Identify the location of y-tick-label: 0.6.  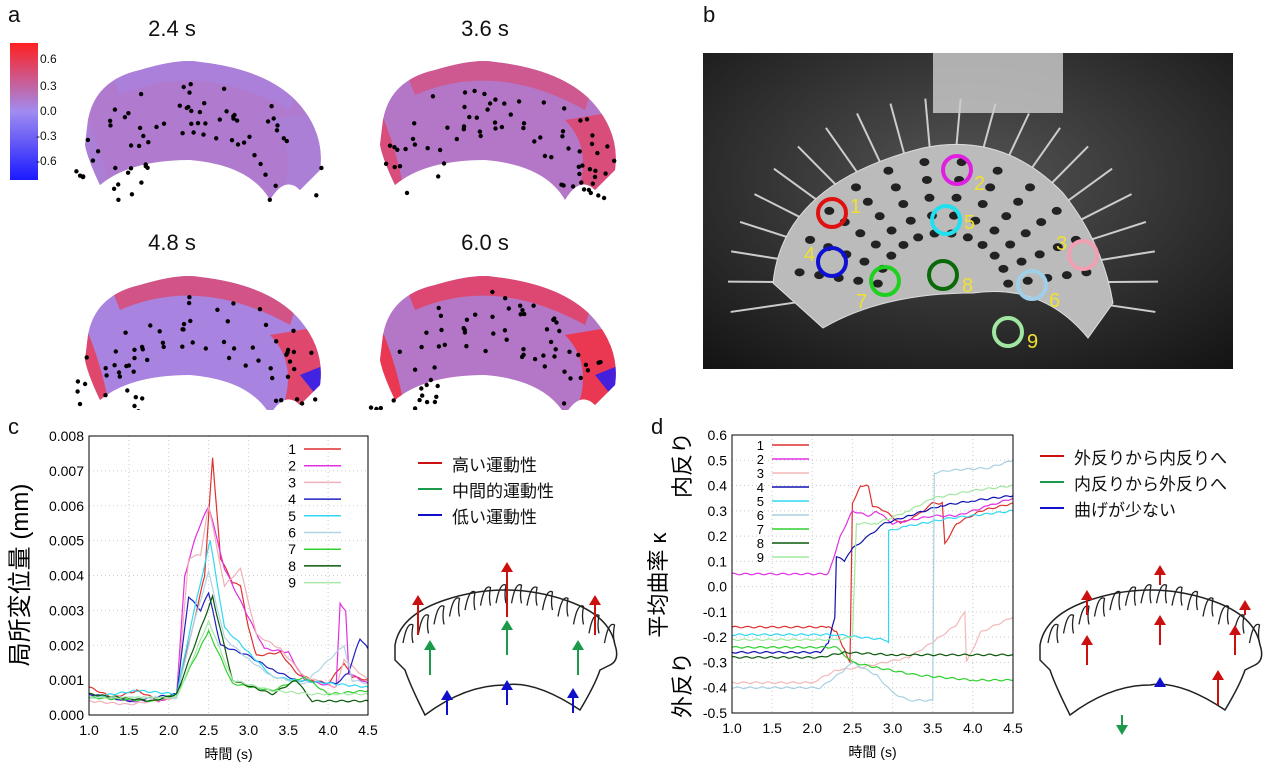
(718, 435).